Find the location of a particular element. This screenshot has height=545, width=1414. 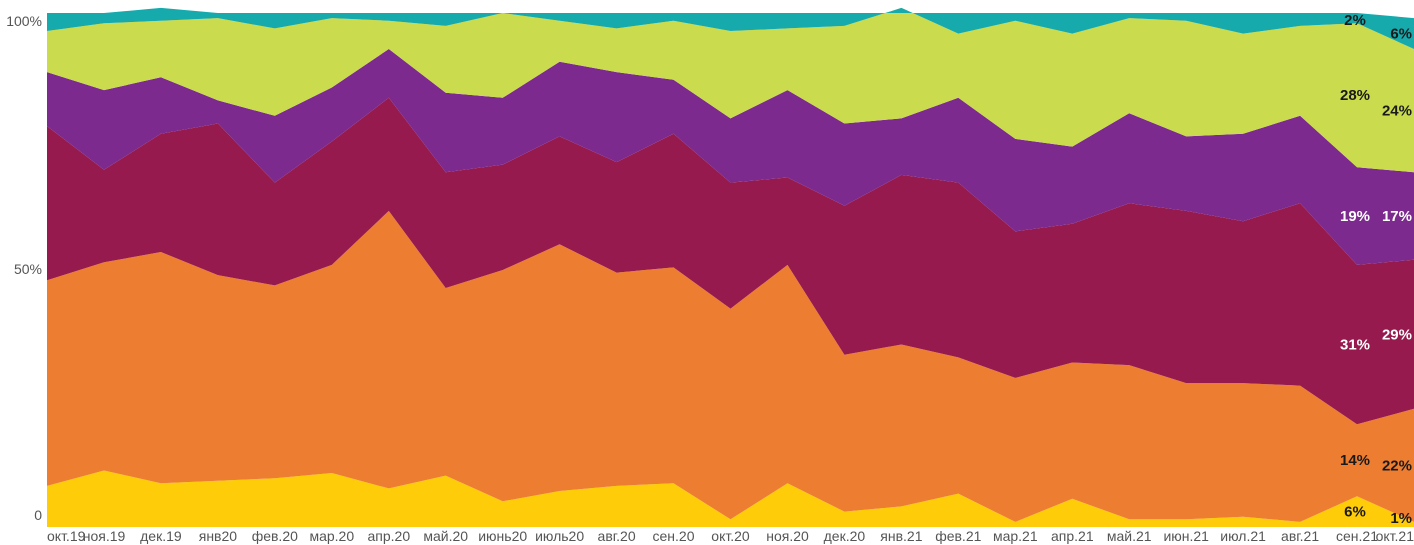

x-tick-label: ноя.19 is located at coordinates (104, 536).